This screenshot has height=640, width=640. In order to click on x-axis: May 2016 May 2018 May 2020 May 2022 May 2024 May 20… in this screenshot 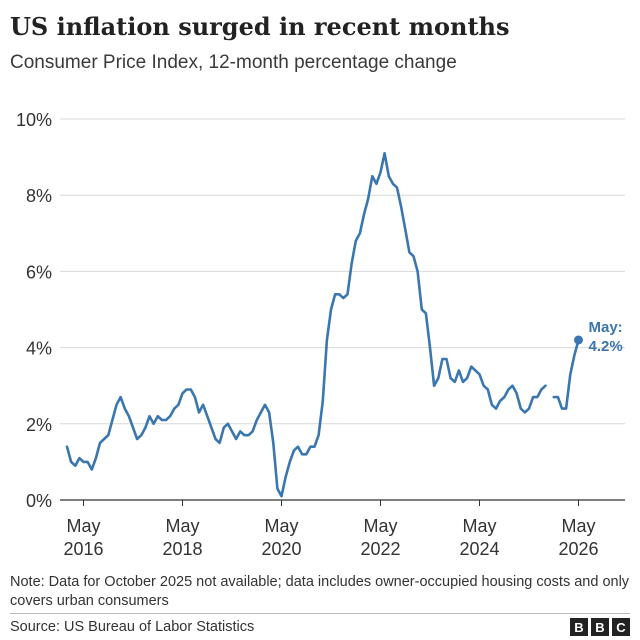, I will do `click(331, 529)`.